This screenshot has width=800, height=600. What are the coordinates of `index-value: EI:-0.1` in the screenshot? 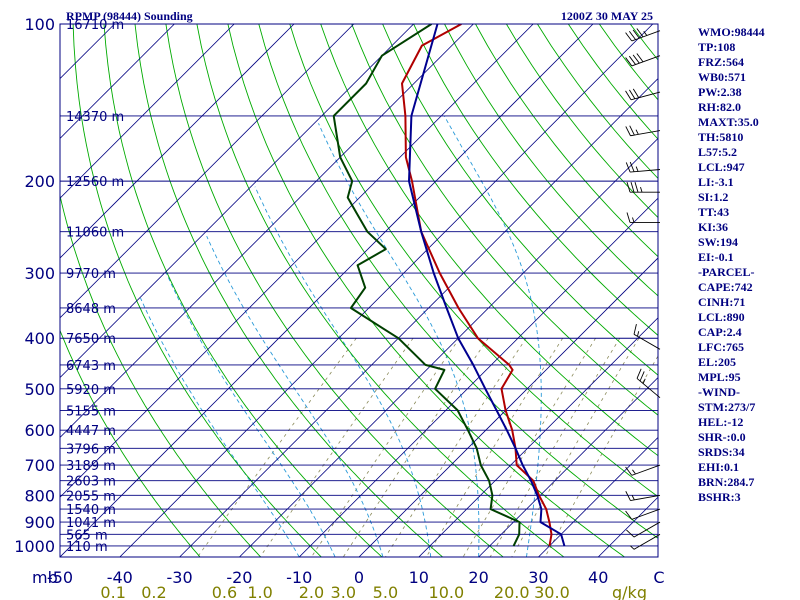 It's located at (716, 257).